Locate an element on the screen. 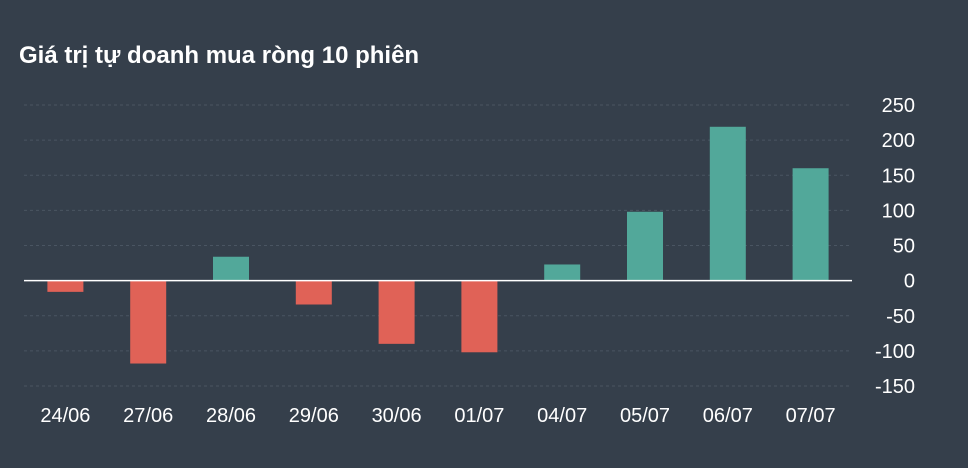  y-tick-label: 150 is located at coordinates (898, 176).